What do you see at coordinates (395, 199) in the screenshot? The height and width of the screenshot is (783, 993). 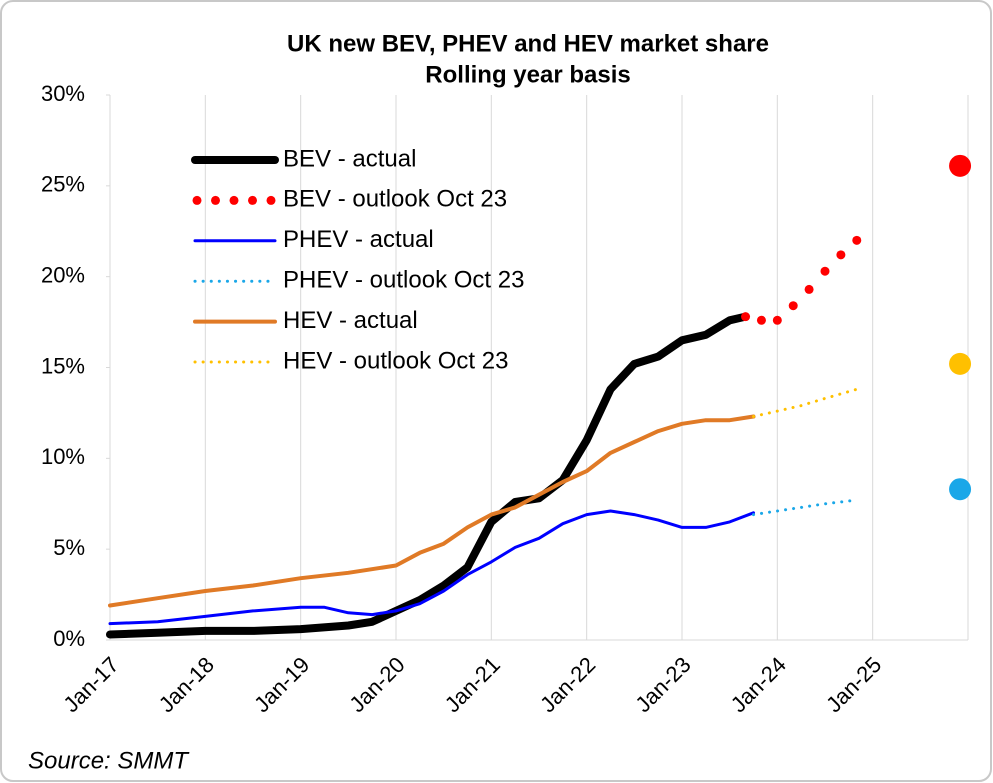 I see `legend-label: BEV - outlook Oct 23` at bounding box center [395, 199].